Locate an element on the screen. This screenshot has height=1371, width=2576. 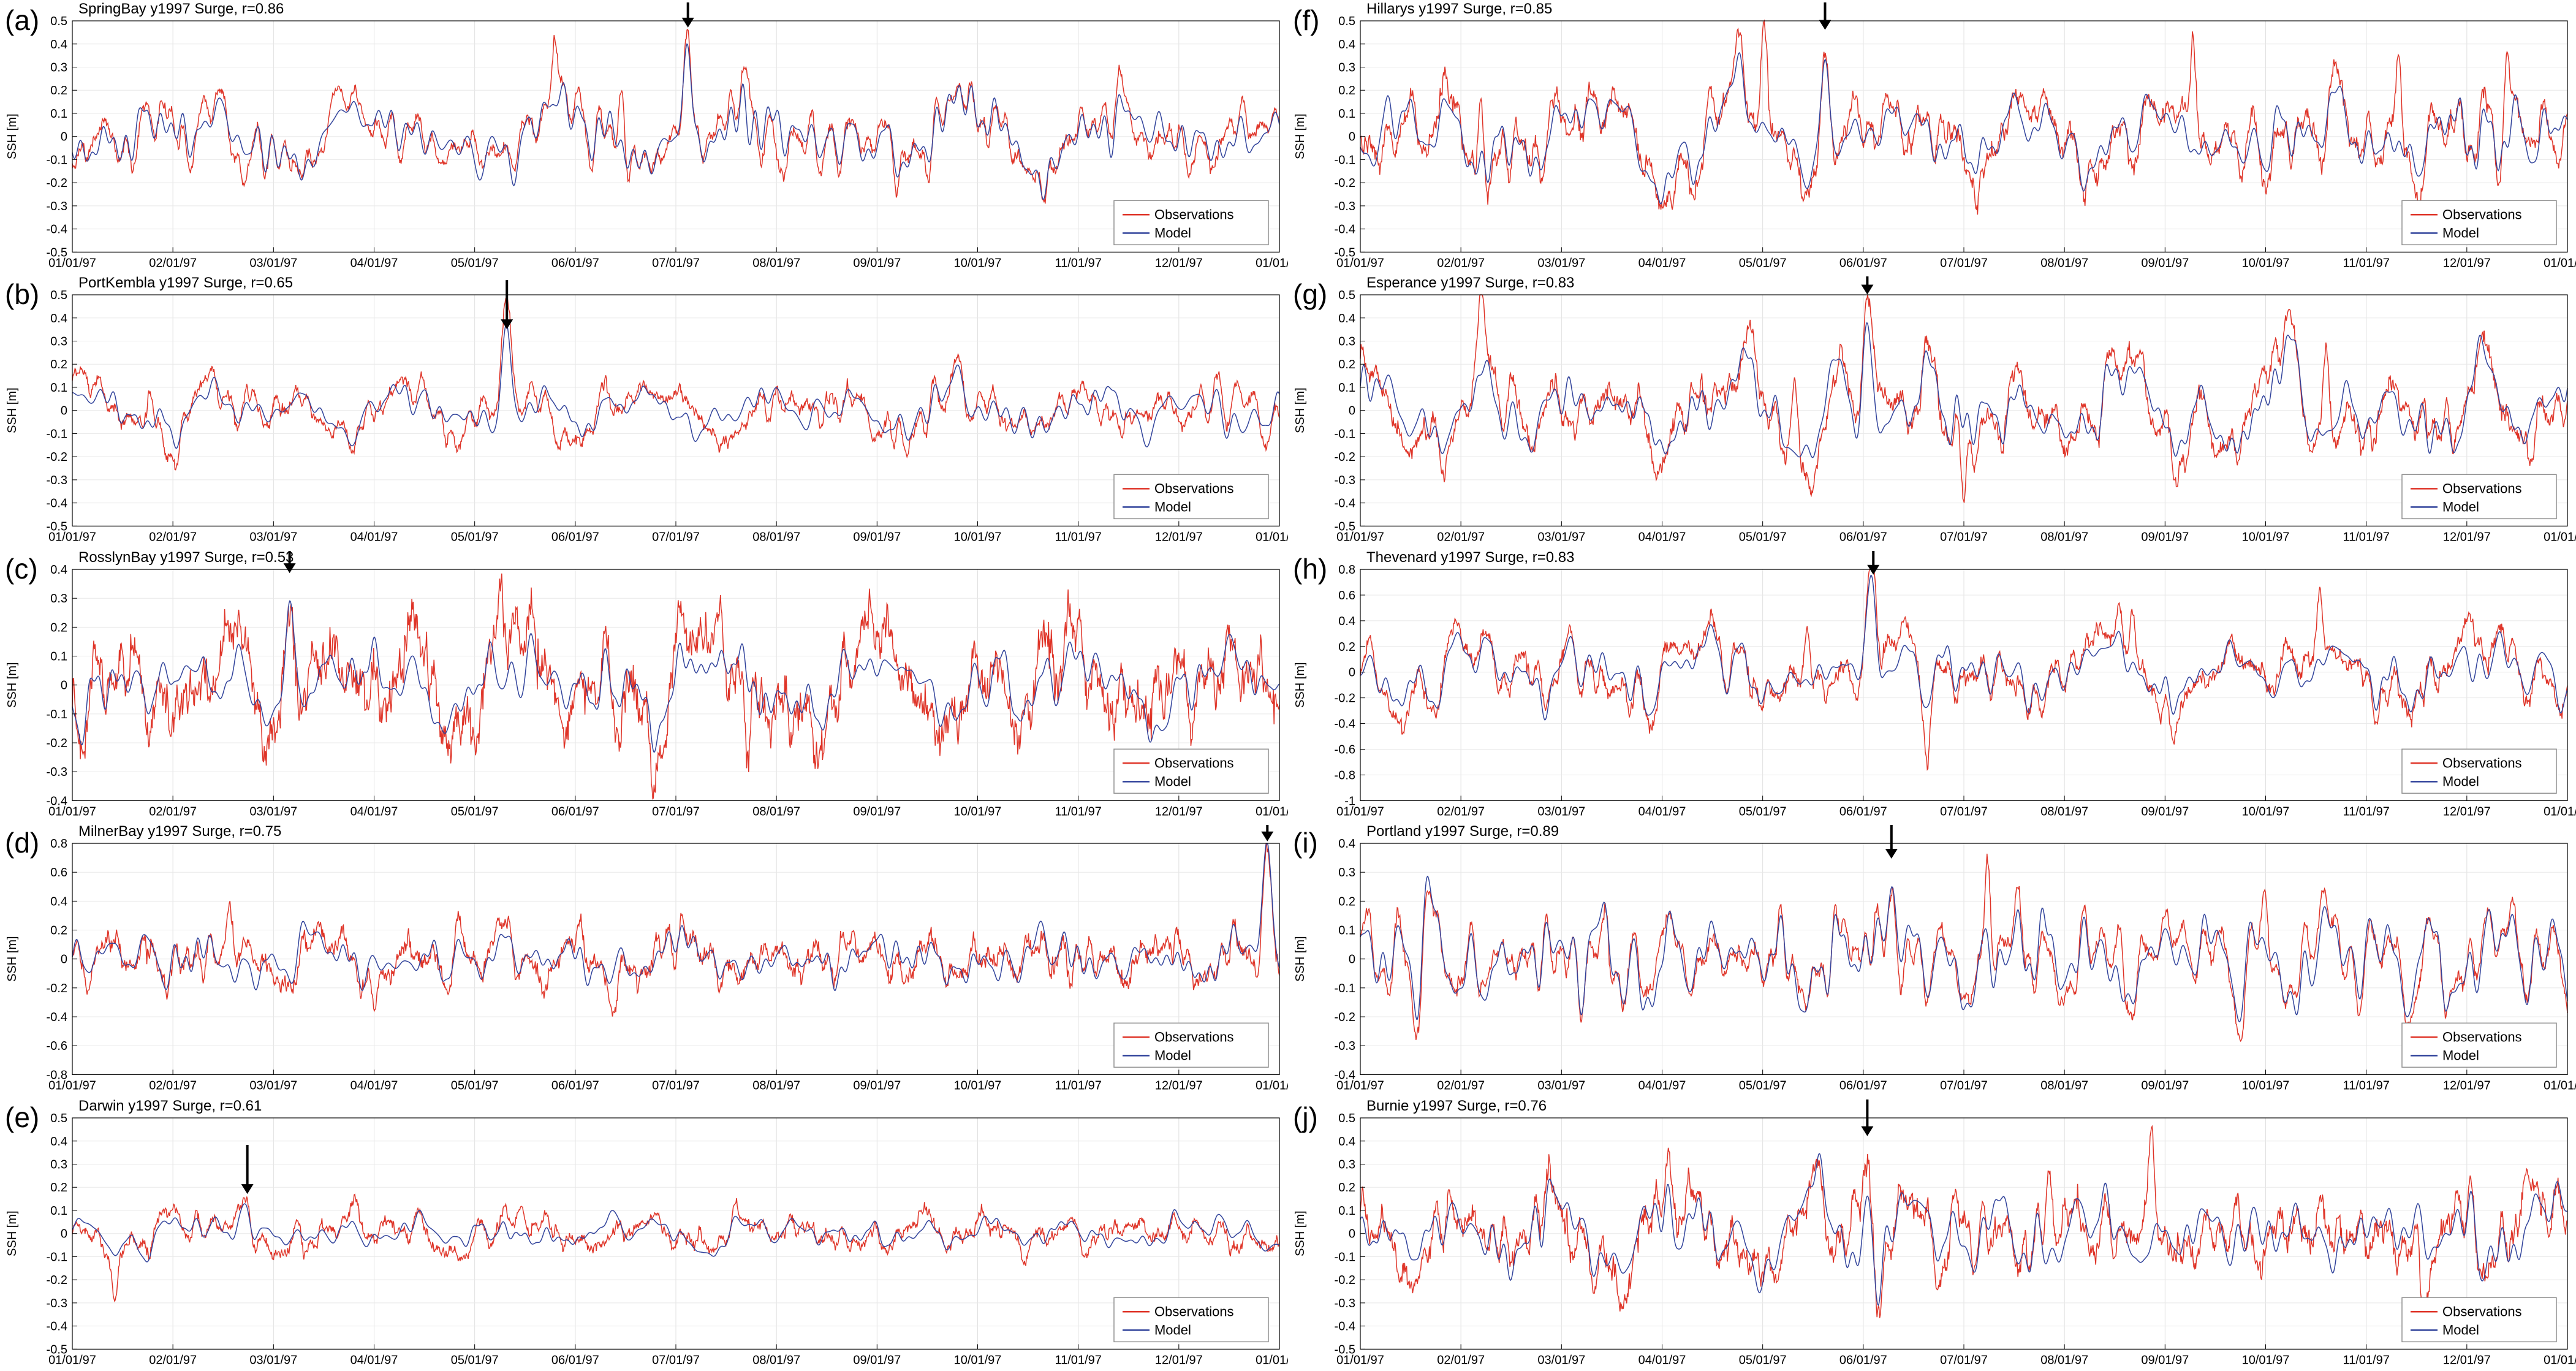
panel-letter: (i) is located at coordinates (1306, 843).